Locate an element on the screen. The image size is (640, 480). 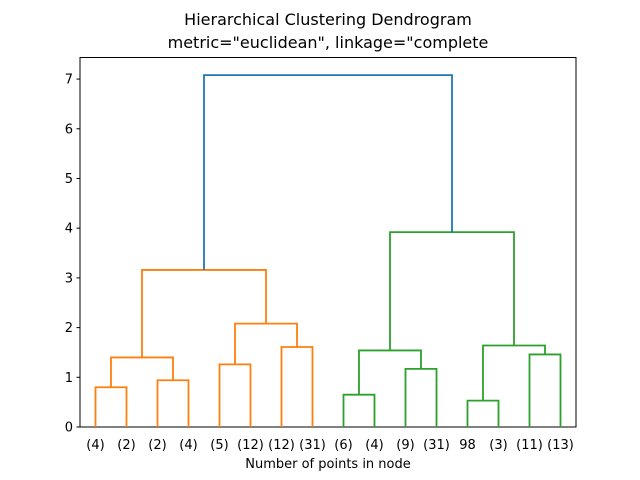
y-tick-label: 1 is located at coordinates (69, 378).